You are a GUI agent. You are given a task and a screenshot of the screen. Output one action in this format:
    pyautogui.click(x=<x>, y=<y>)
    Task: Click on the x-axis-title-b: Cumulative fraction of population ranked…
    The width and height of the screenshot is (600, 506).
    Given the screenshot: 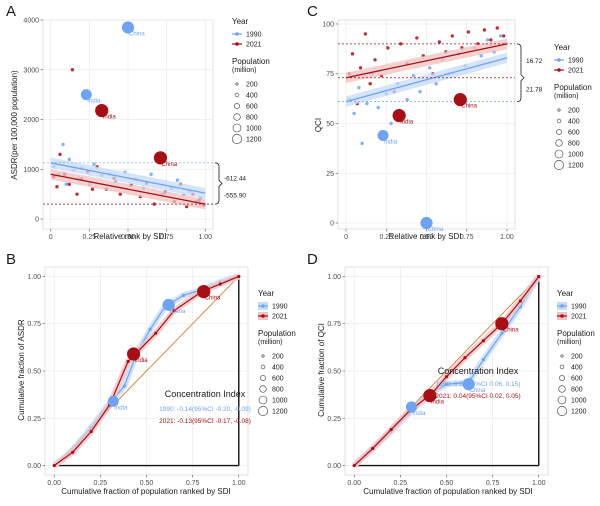 What is the action you would take?
    pyautogui.click(x=145, y=491)
    